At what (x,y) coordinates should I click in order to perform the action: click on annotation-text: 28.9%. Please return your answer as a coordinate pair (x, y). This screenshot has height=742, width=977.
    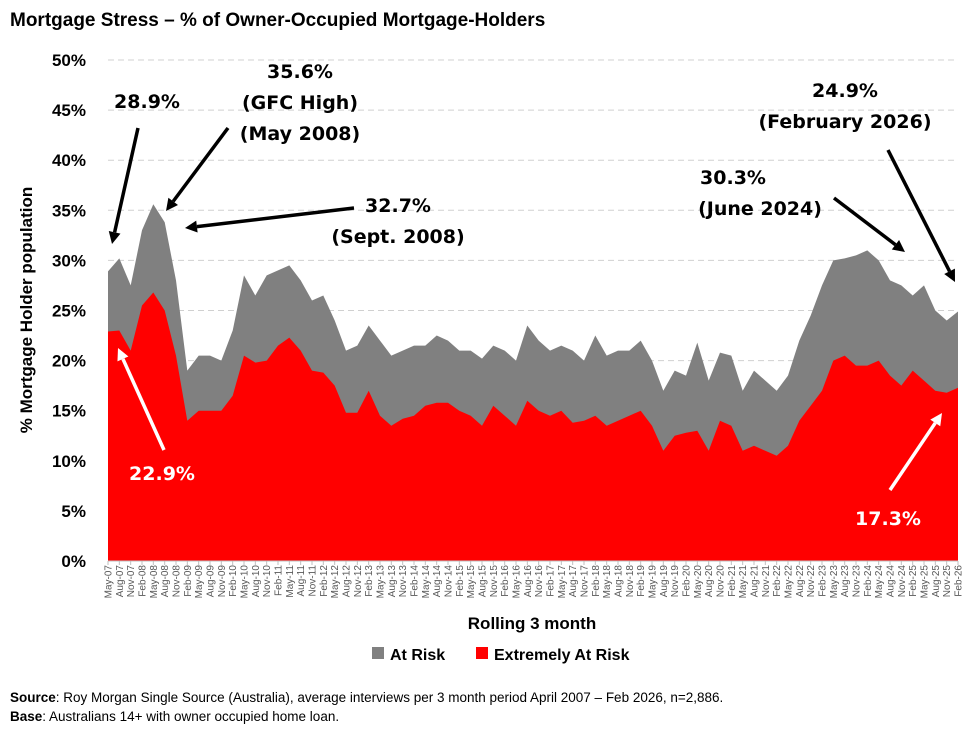
    Looking at the image, I should click on (147, 102).